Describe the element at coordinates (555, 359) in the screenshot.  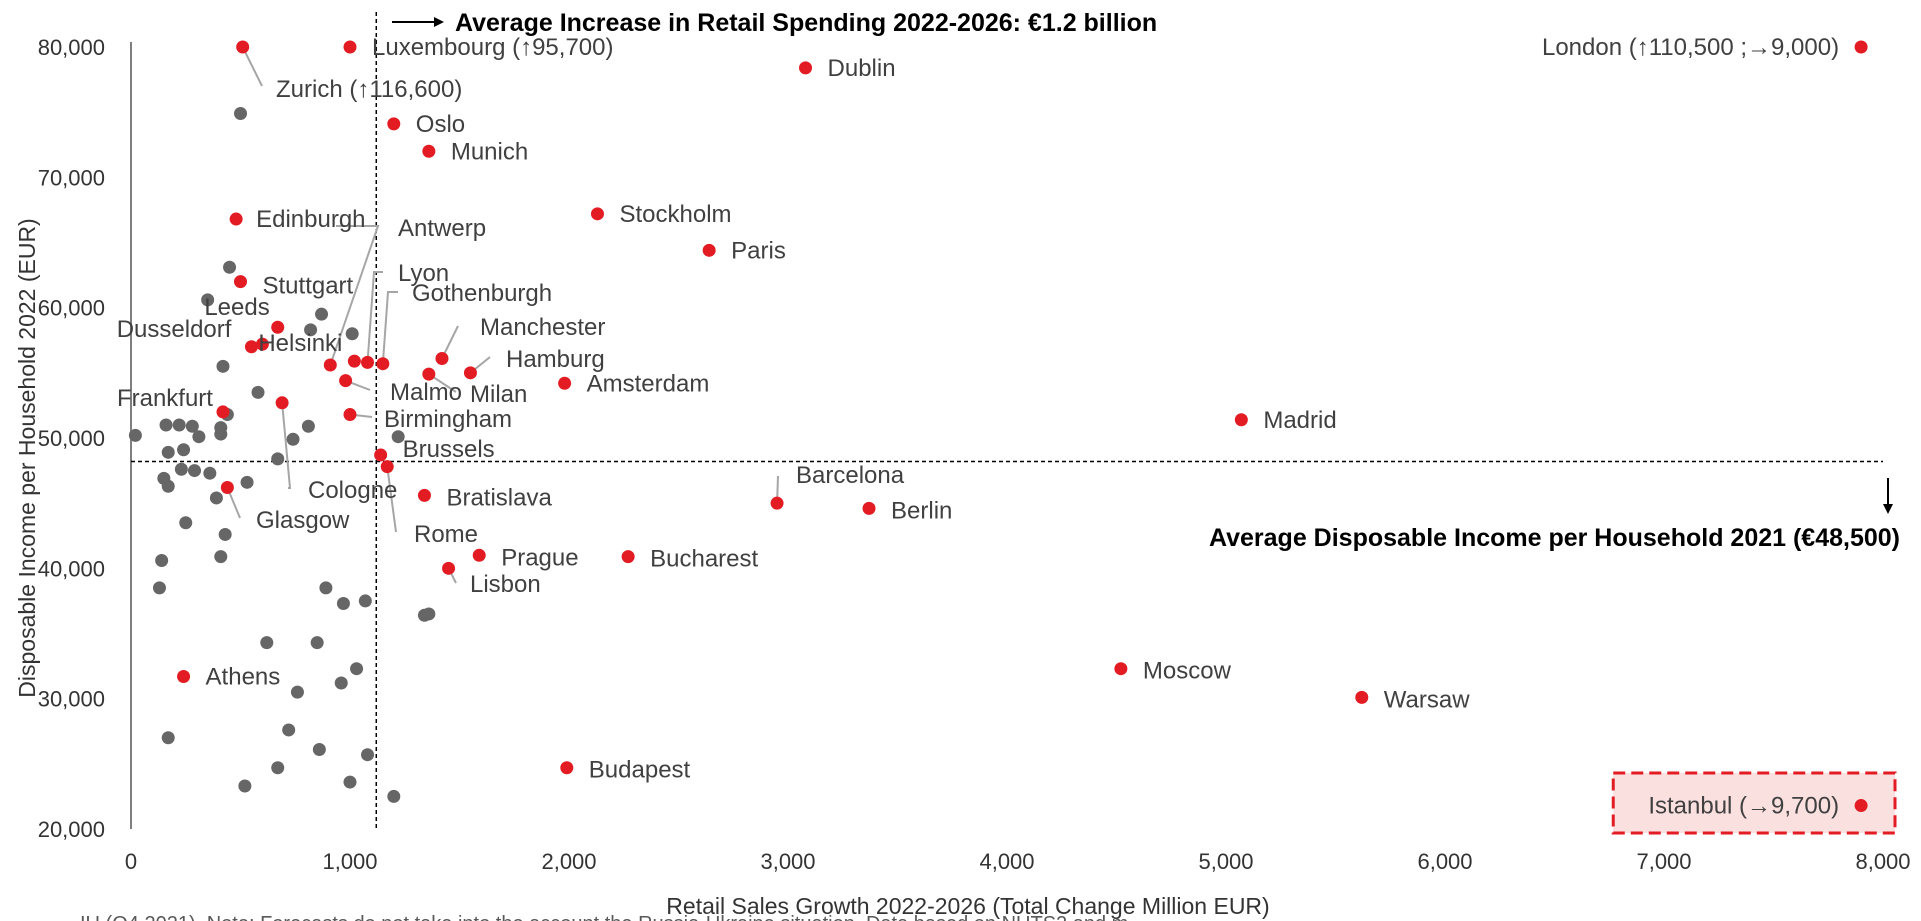
I see `city-label-hamburg: Hamburg` at that location.